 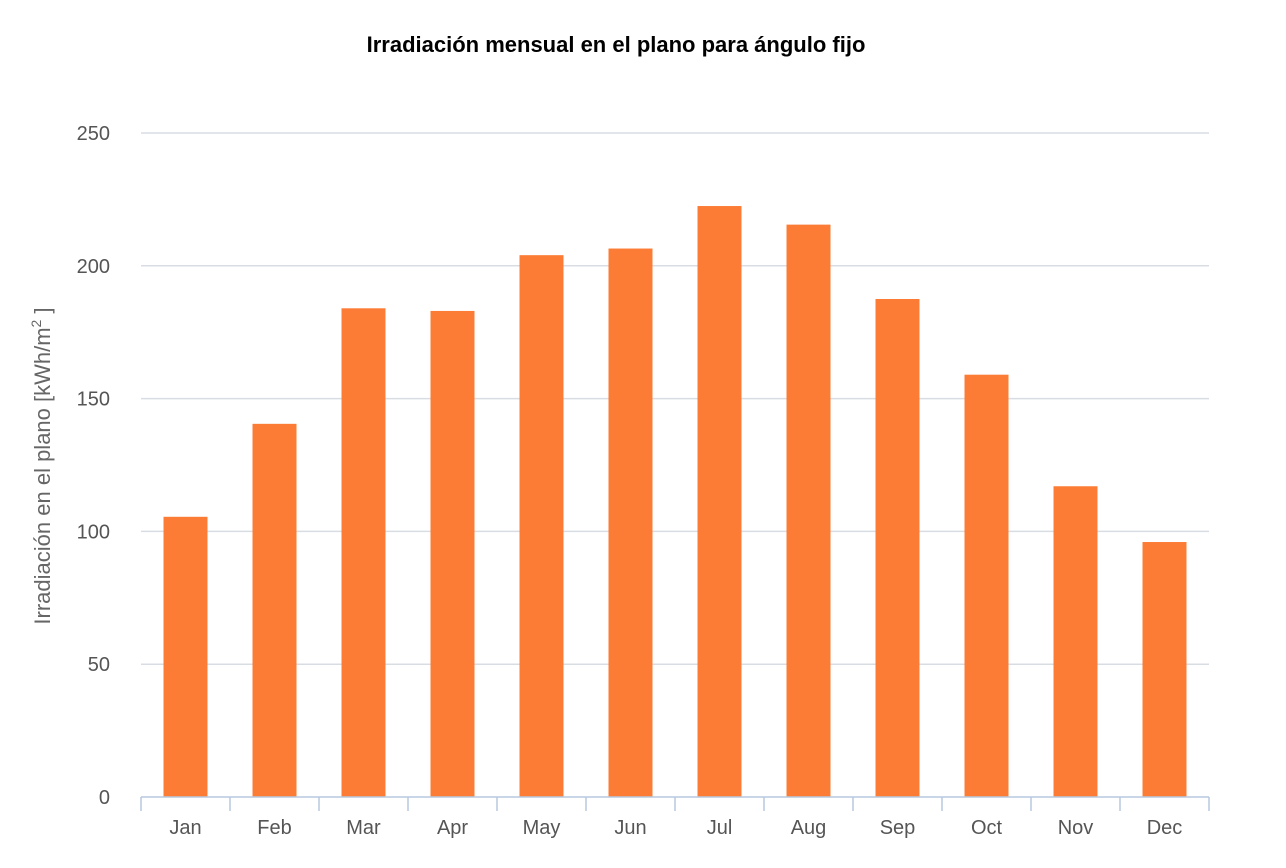 I want to click on bar-jul, so click(x=719, y=502).